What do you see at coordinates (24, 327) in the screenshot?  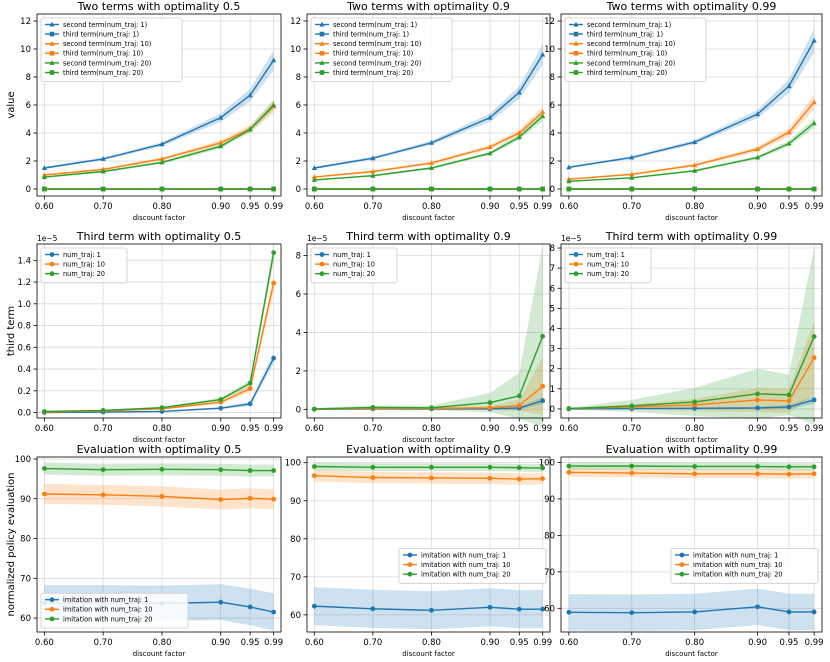 I see `y-tick-label: 0.8` at bounding box center [24, 327].